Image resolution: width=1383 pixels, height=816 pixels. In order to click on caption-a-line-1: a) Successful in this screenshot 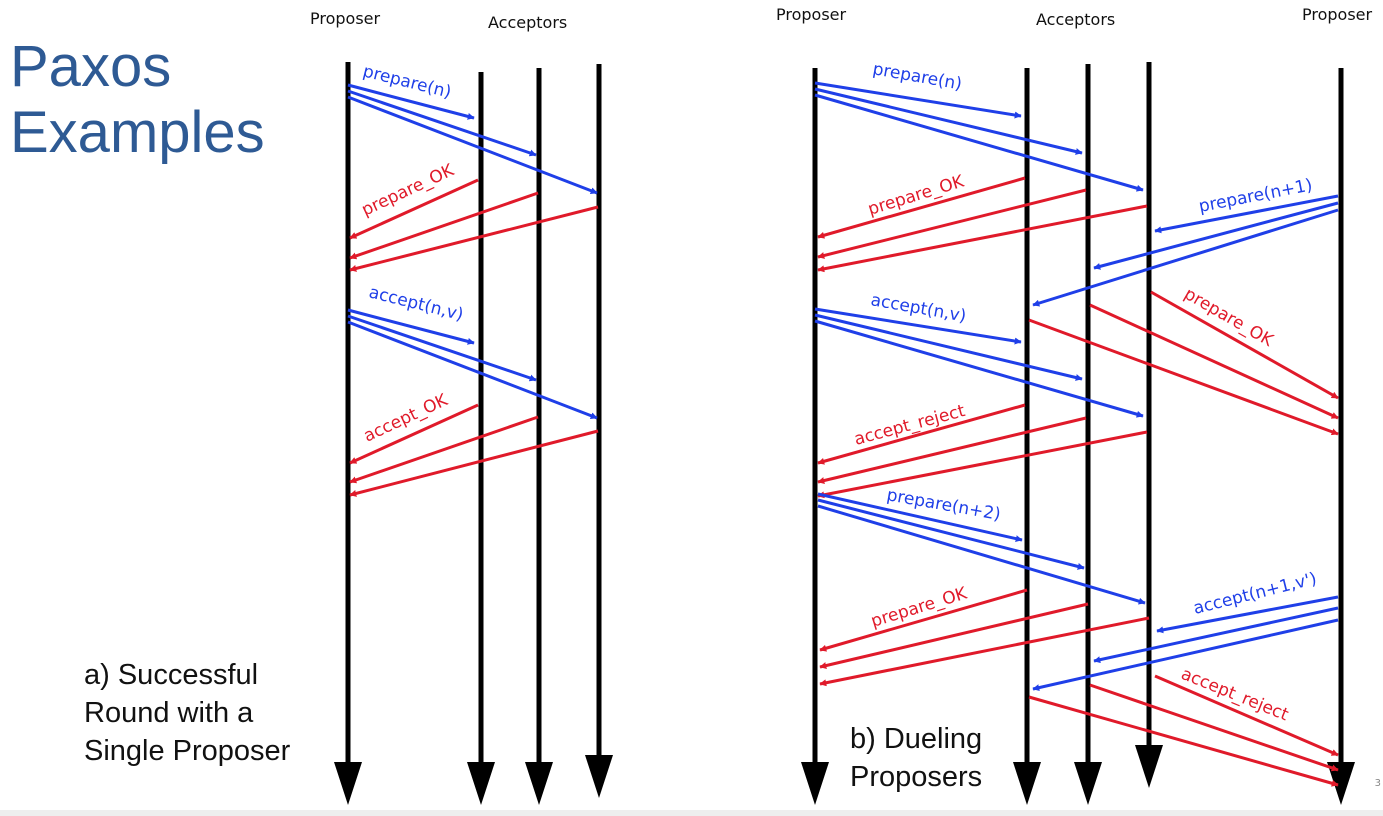, I will do `click(171, 675)`.